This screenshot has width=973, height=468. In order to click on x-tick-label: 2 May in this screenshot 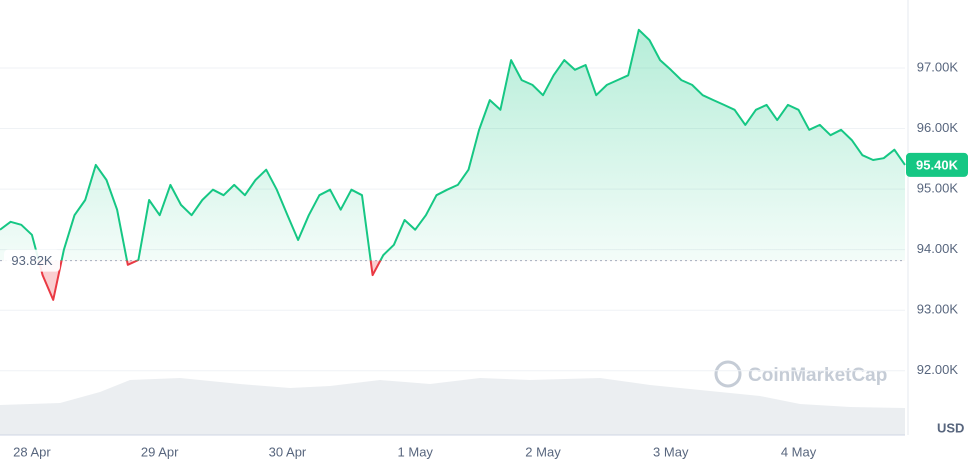, I will do `click(543, 451)`.